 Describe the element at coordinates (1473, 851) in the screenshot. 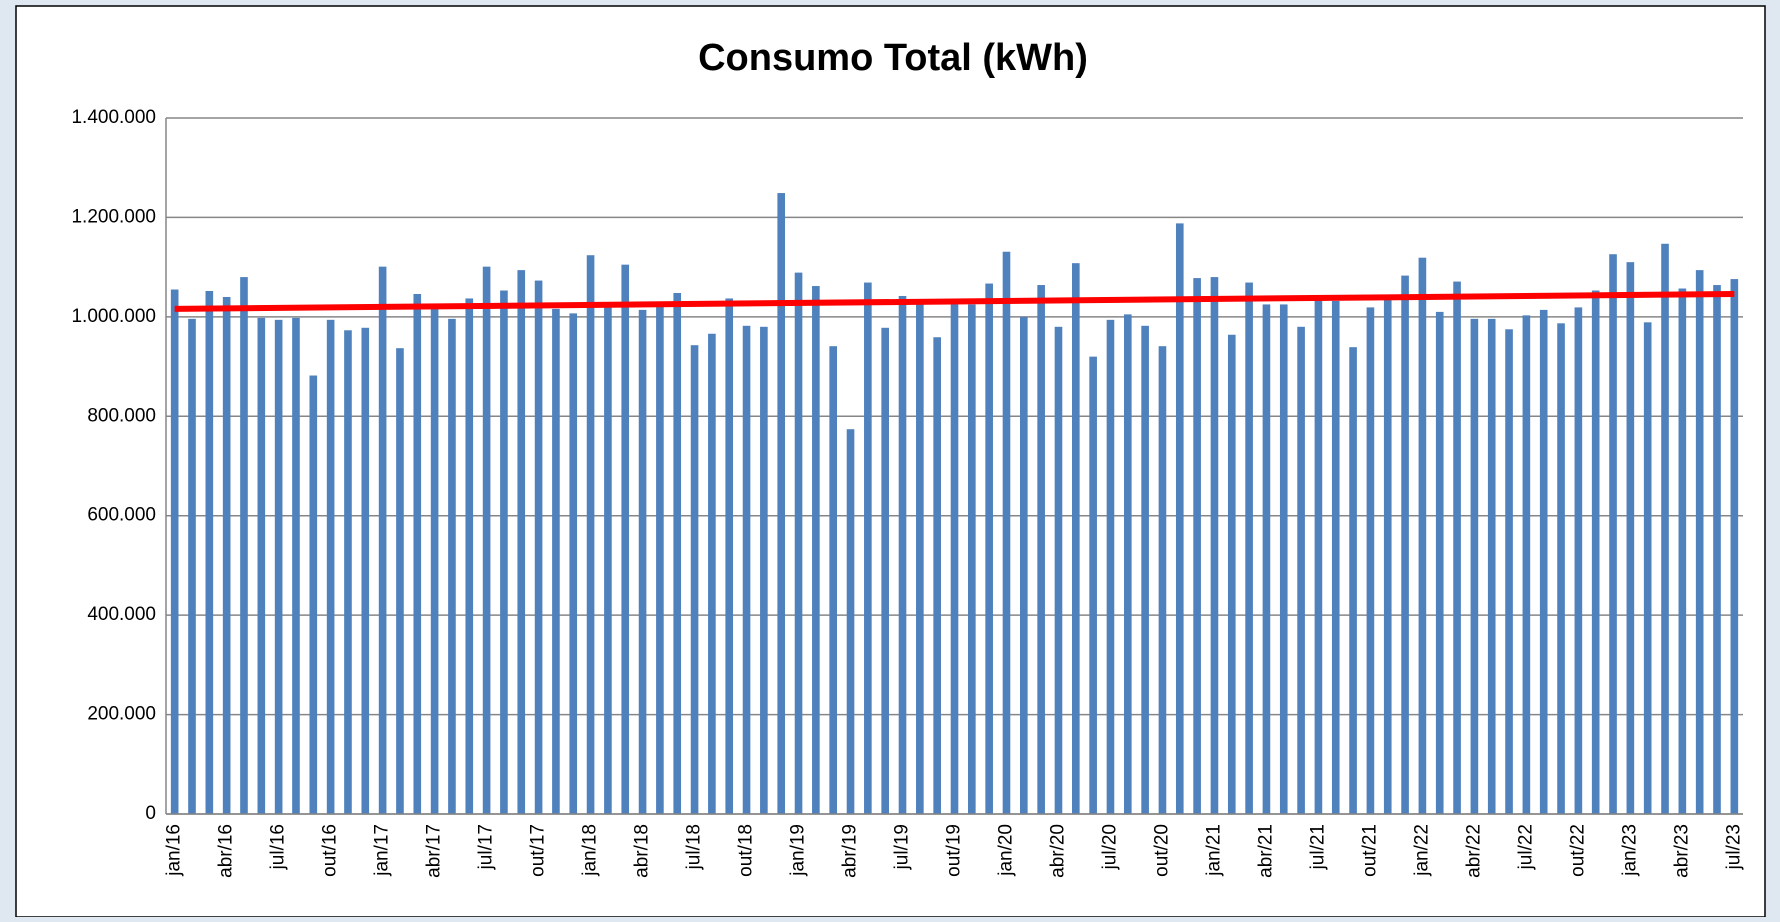

I see `x-tick-label: abr/22` at that location.